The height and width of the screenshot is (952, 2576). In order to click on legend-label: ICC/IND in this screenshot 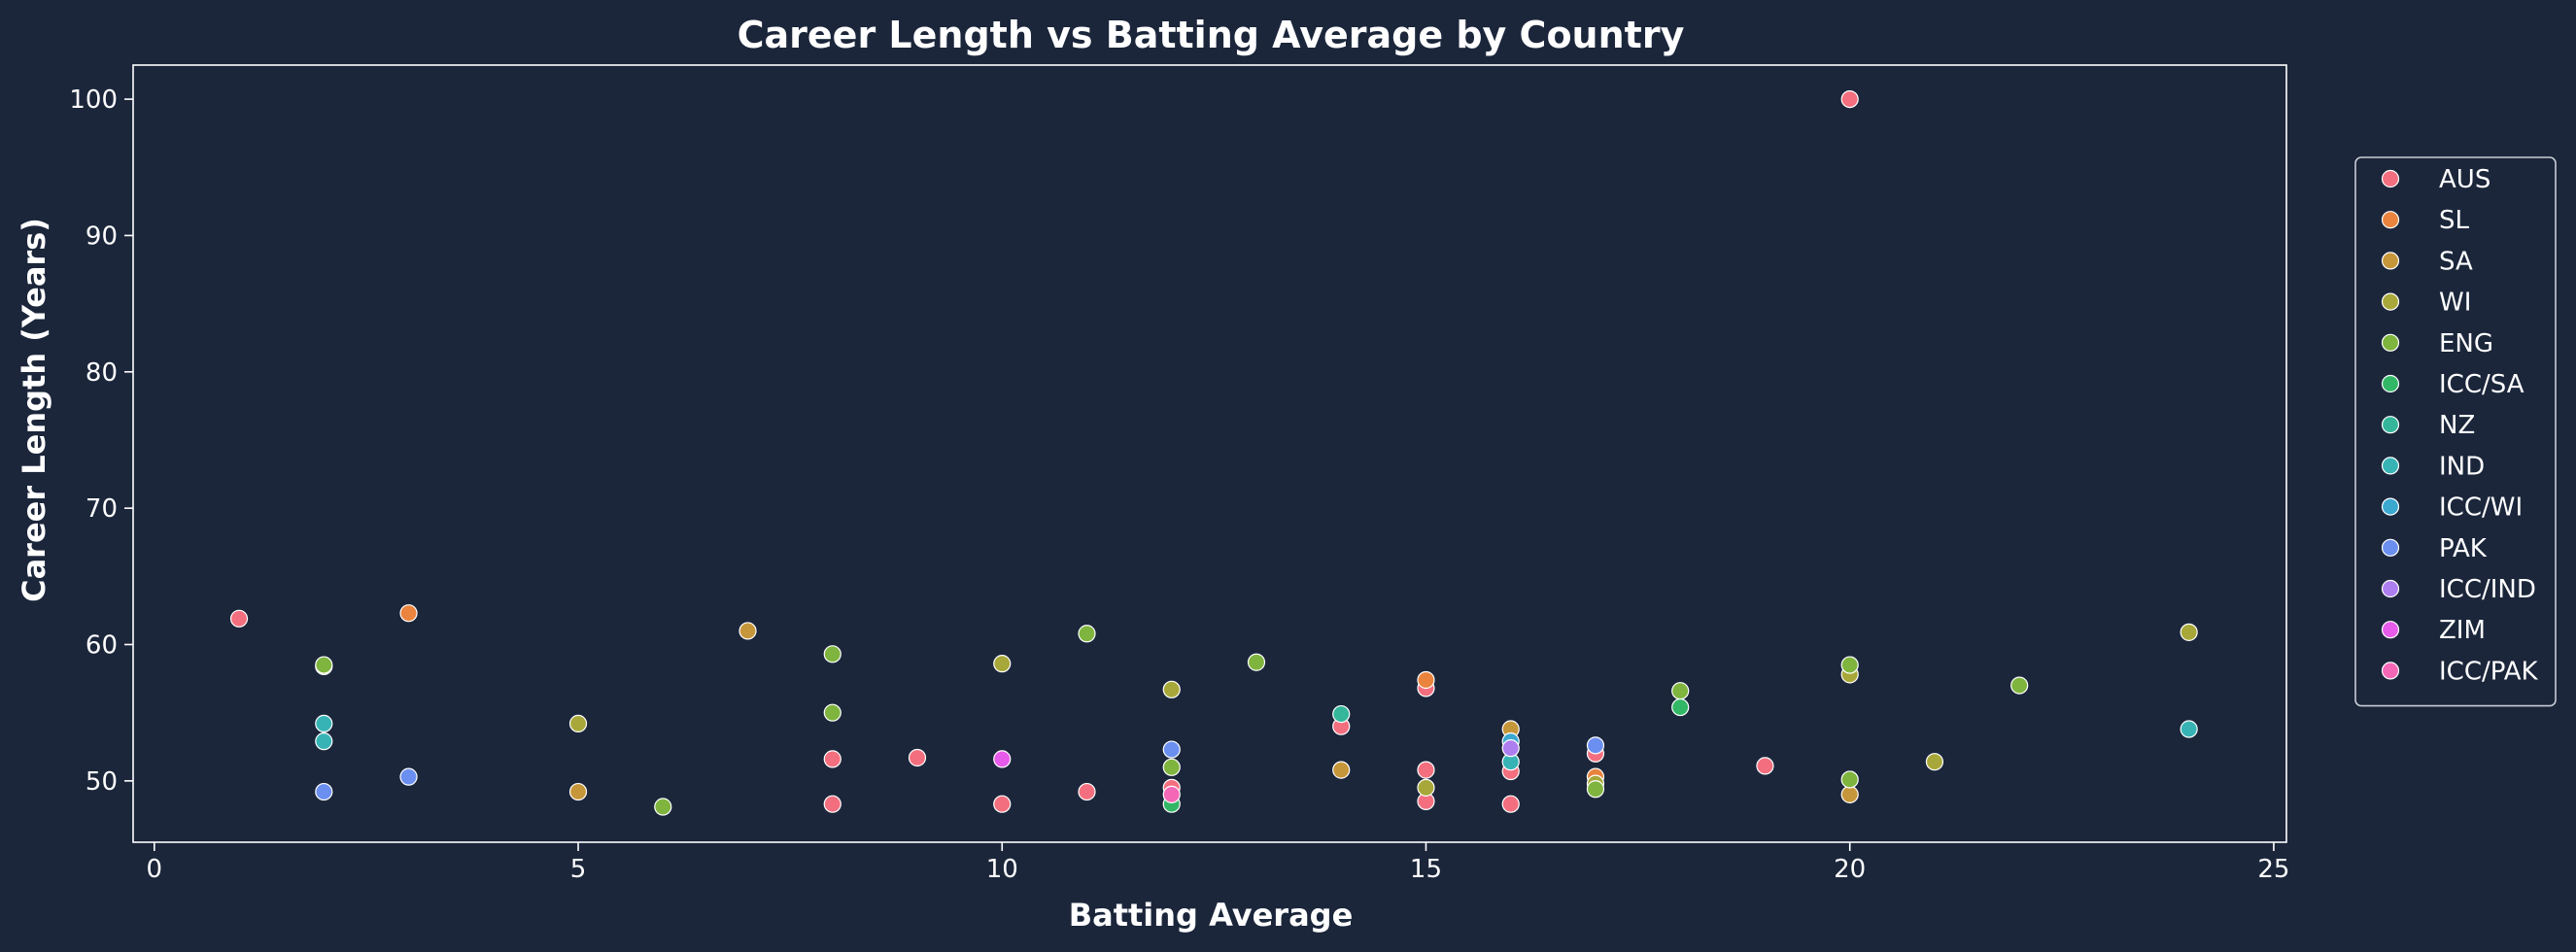, I will do `click(2487, 589)`.